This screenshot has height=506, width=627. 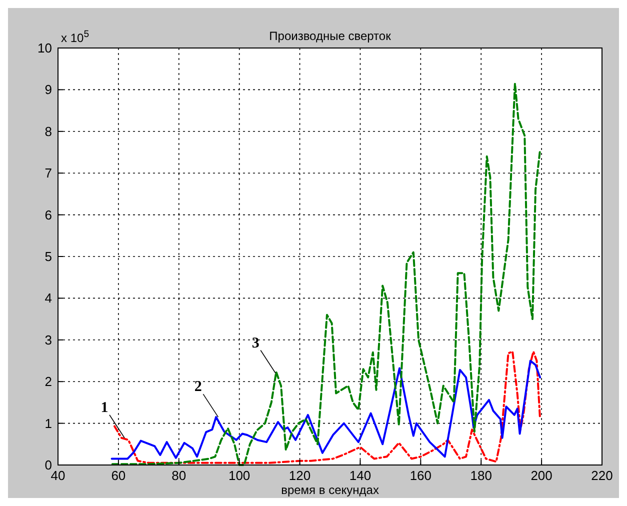 What do you see at coordinates (104, 408) in the screenshot?
I see `annotation: 1` at bounding box center [104, 408].